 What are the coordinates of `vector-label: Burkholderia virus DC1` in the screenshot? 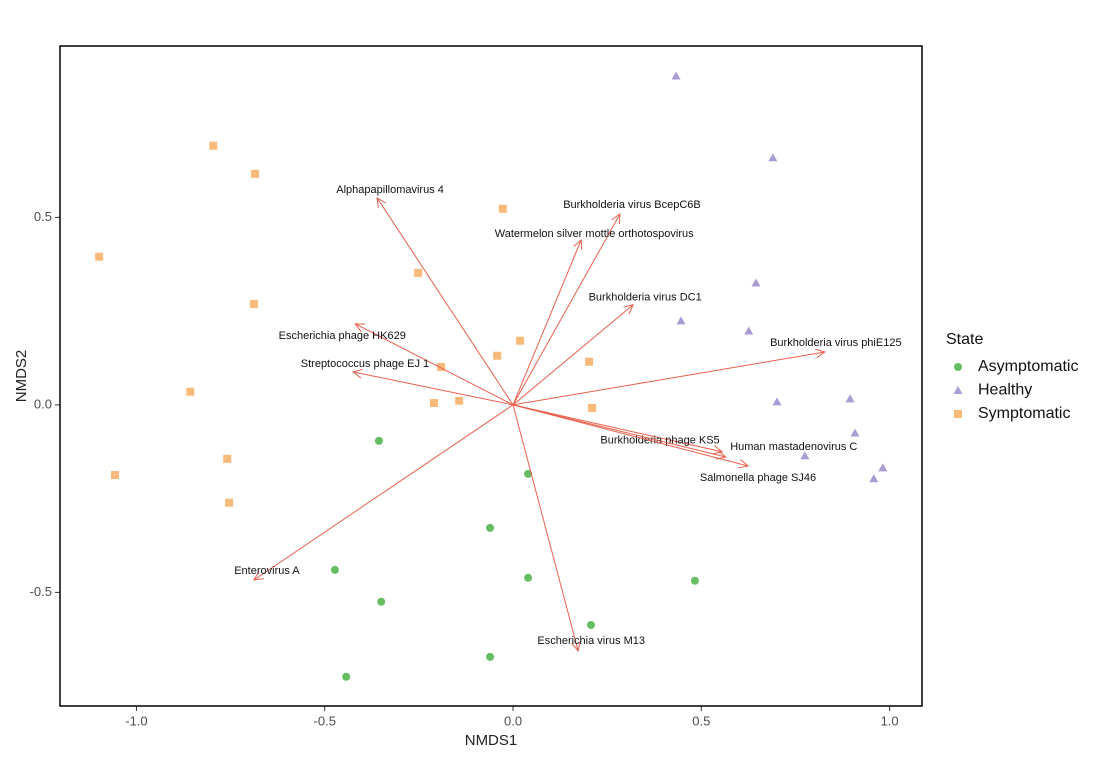 It's located at (645, 298).